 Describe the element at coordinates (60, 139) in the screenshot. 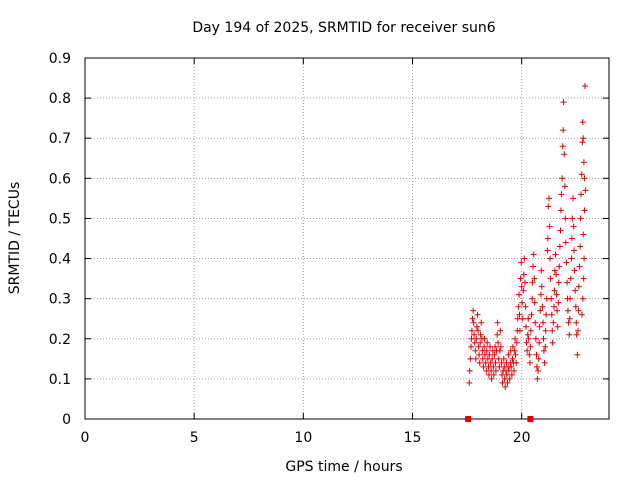

I see `y-tick-label: 0.7` at that location.